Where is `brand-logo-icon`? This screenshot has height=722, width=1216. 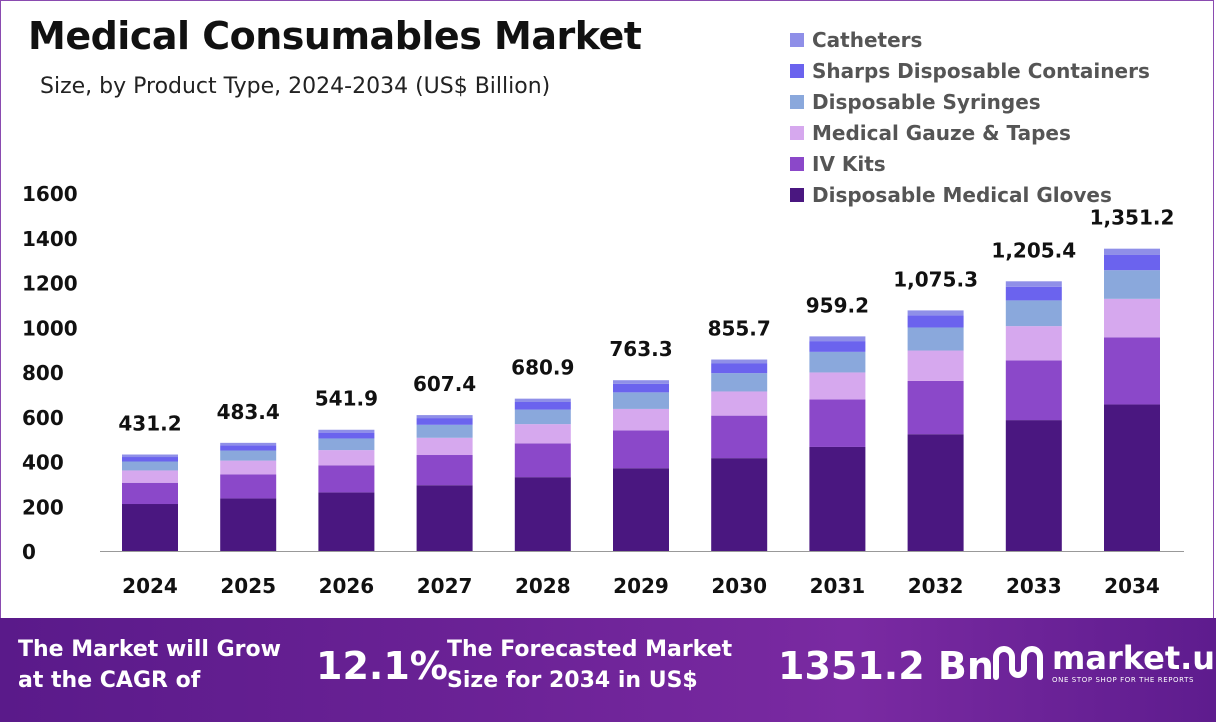 brand-logo-icon is located at coordinates (1018, 663).